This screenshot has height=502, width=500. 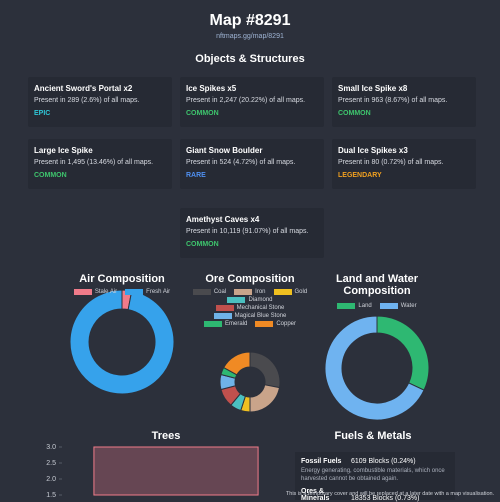 I want to click on object-presence: Present in 2,247 (20.22%) of all maps., so click(x=246, y=100).